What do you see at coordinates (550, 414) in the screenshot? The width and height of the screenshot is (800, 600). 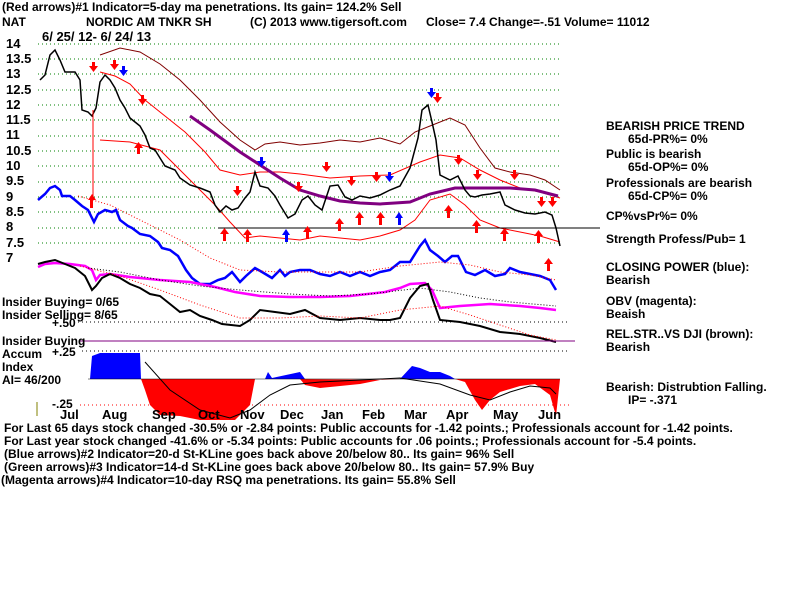 I see `month-label: Jun` at bounding box center [550, 414].